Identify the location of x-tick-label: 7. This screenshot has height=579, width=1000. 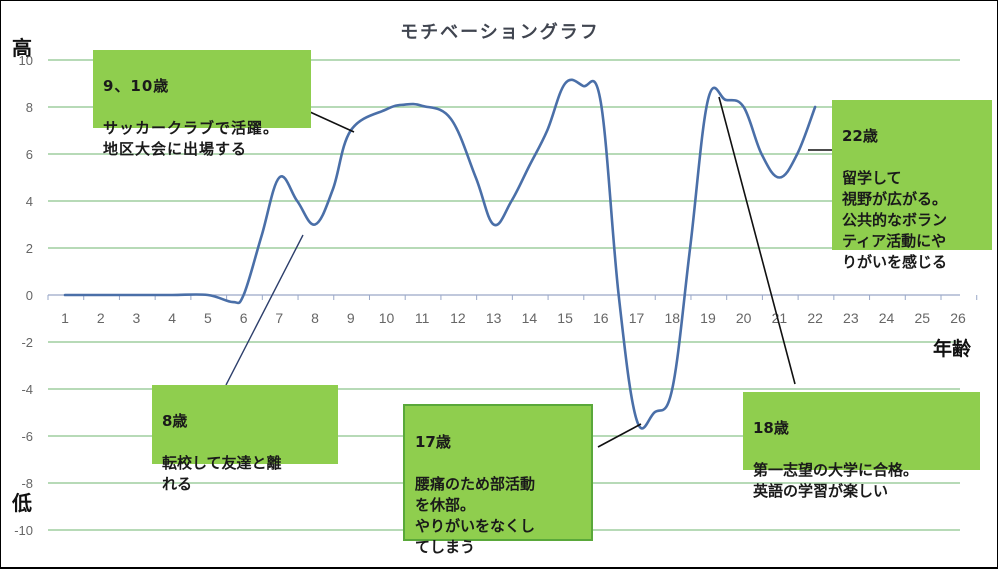
(279, 318).